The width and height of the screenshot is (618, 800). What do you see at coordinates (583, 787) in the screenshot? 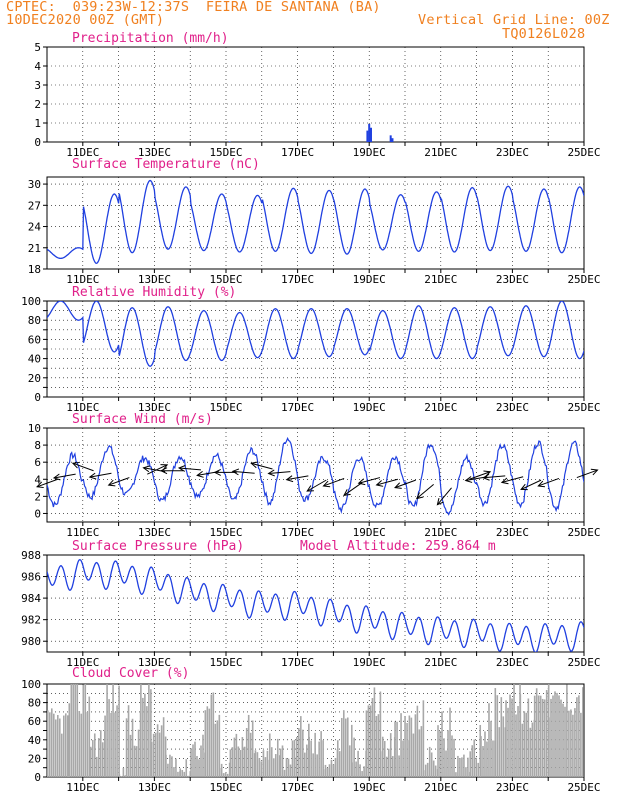
I see `x-tick-label: 25DEC` at bounding box center [583, 787].